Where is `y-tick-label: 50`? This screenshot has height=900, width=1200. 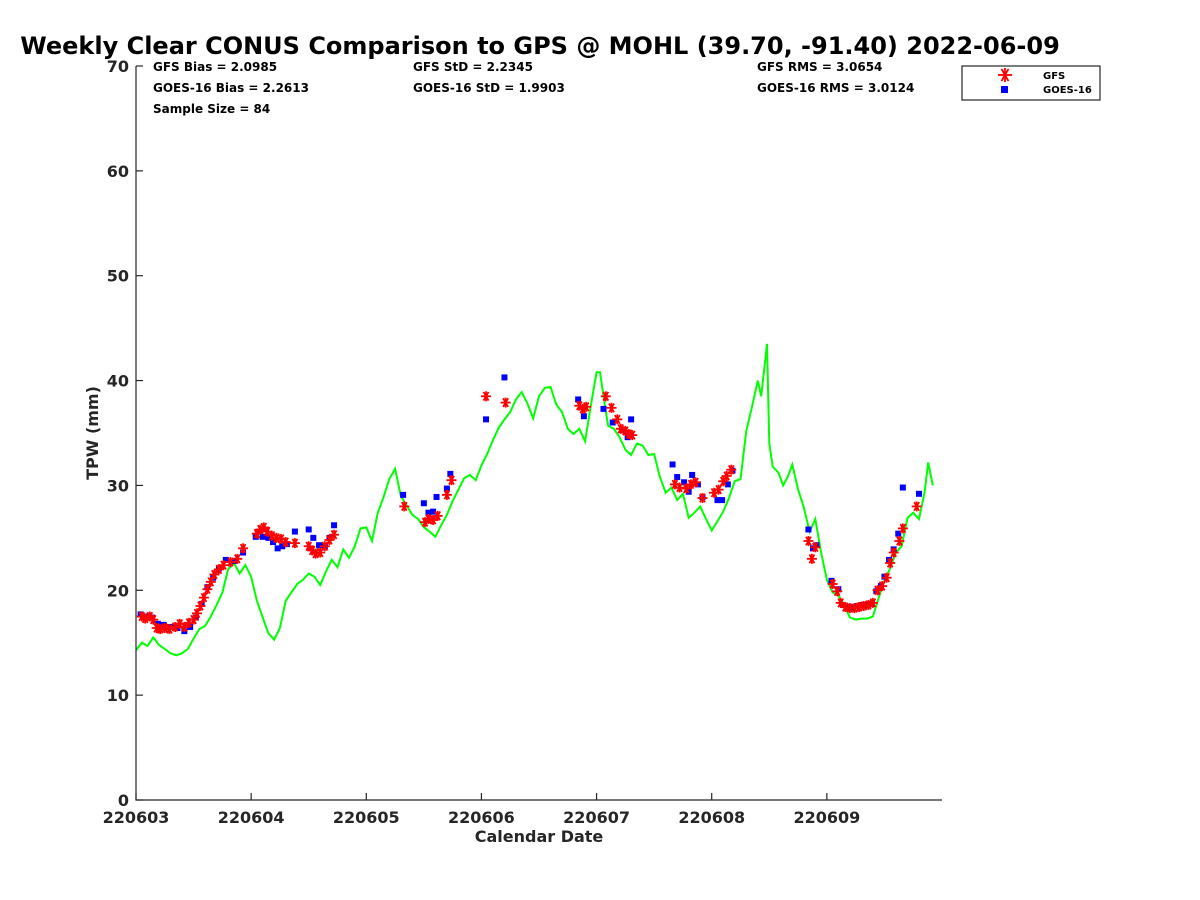 y-tick-label: 50 is located at coordinates (118, 276).